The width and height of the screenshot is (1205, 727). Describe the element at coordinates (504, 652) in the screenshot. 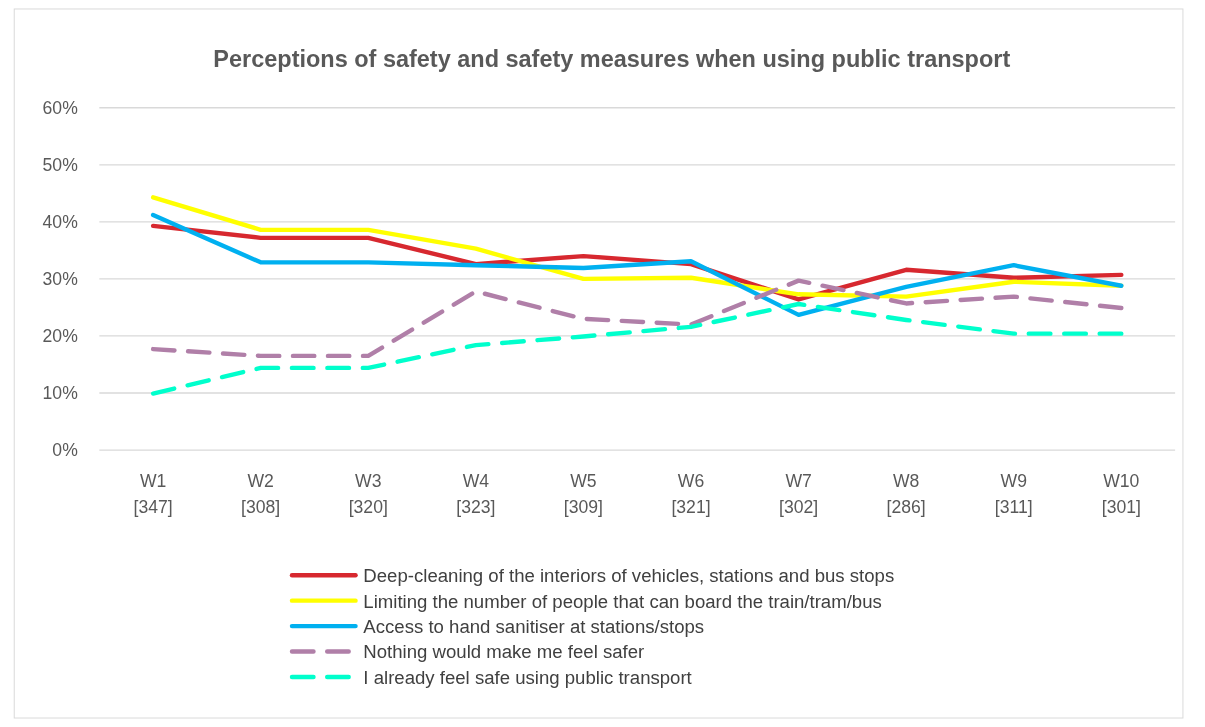

I see `legend-label: Nothing would make me feel safer` at that location.